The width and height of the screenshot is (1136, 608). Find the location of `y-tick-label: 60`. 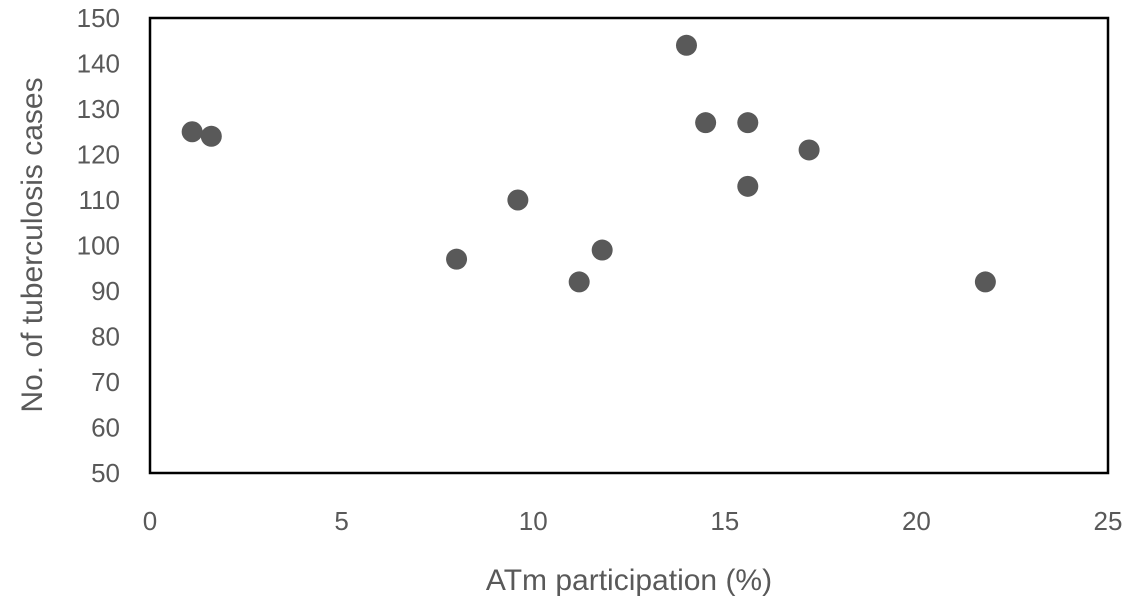

y-tick-label: 60 is located at coordinates (105, 428).